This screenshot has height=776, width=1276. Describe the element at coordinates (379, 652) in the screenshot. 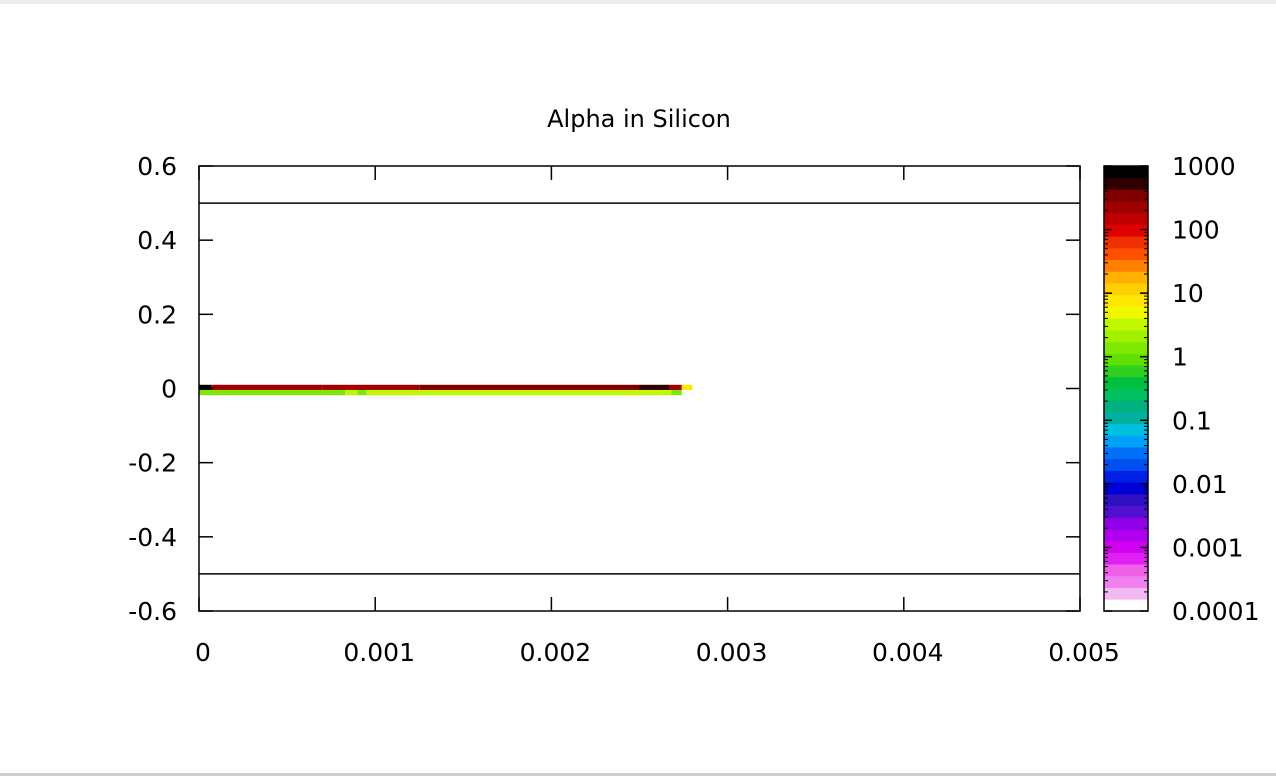

I see `x-tick-label-1: 0.001` at that location.